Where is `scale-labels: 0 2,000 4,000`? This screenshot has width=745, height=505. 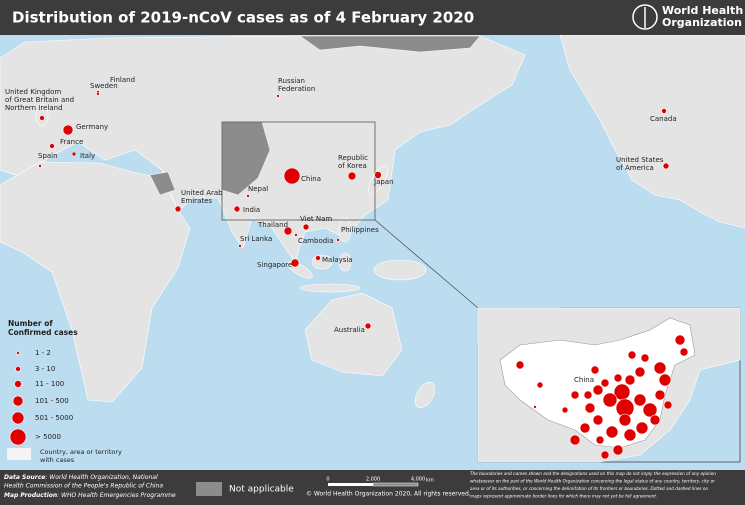 scale-labels: 0 2,000 4,000 is located at coordinates (375, 480).